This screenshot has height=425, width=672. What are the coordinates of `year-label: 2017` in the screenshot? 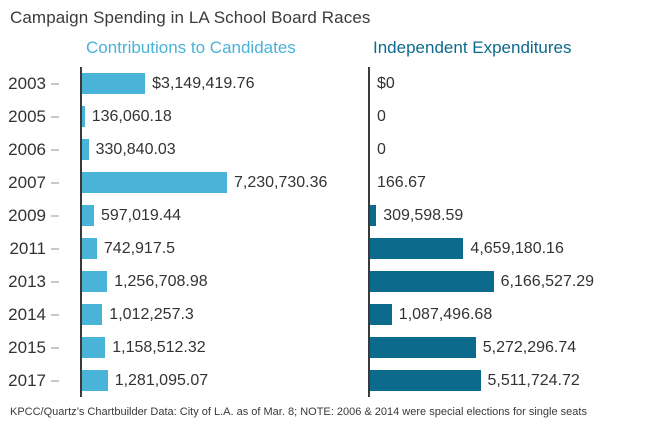 It's located at (44, 380).